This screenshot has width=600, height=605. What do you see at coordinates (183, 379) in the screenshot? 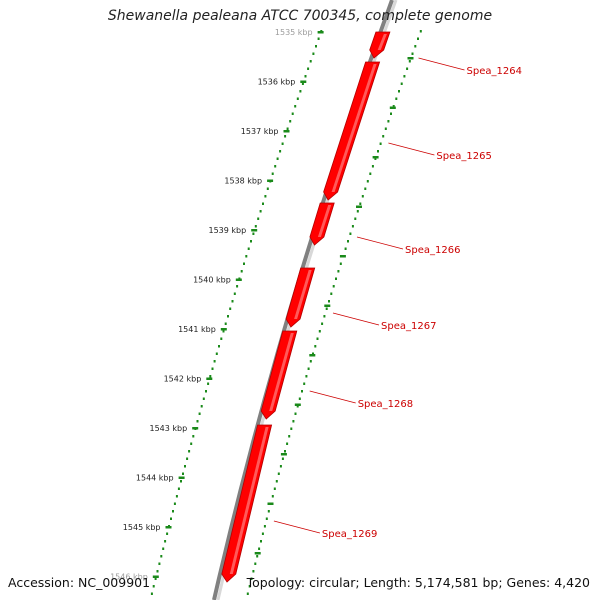
I see `tick-label: 1542 kbp` at bounding box center [183, 379].